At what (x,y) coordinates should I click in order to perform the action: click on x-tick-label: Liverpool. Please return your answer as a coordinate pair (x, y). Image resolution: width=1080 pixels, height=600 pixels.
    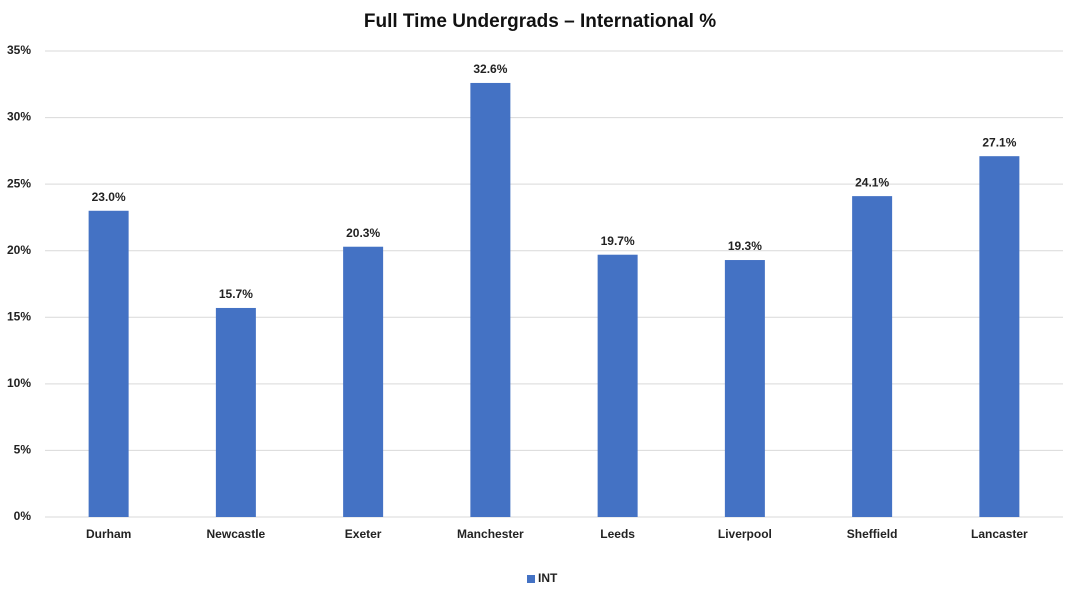
    Looking at the image, I should click on (745, 534).